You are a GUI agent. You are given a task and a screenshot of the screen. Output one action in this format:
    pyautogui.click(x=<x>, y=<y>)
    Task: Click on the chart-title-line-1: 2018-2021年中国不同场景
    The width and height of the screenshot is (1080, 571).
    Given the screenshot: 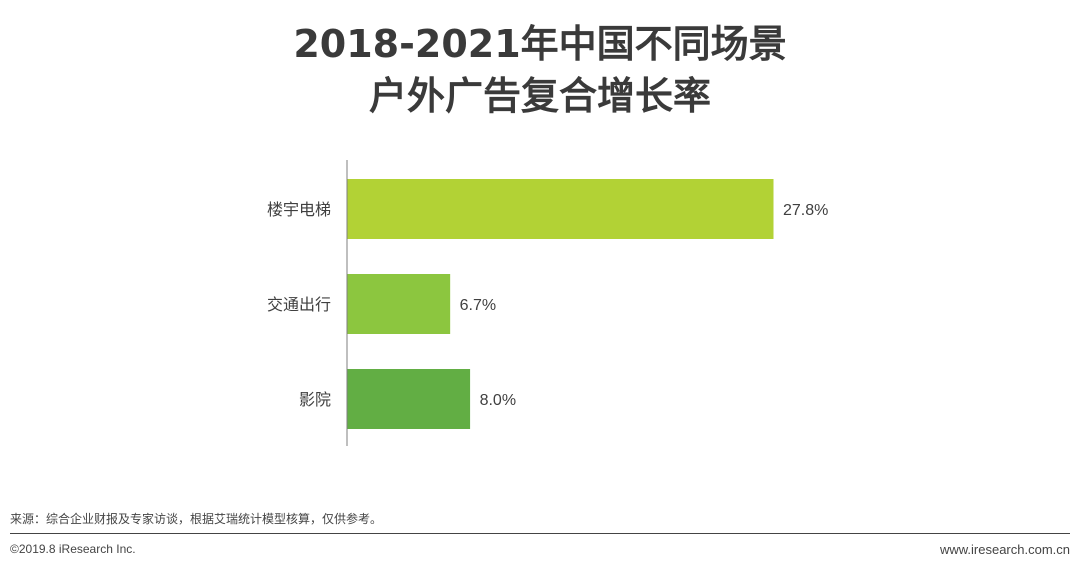 What is the action you would take?
    pyautogui.click(x=540, y=44)
    